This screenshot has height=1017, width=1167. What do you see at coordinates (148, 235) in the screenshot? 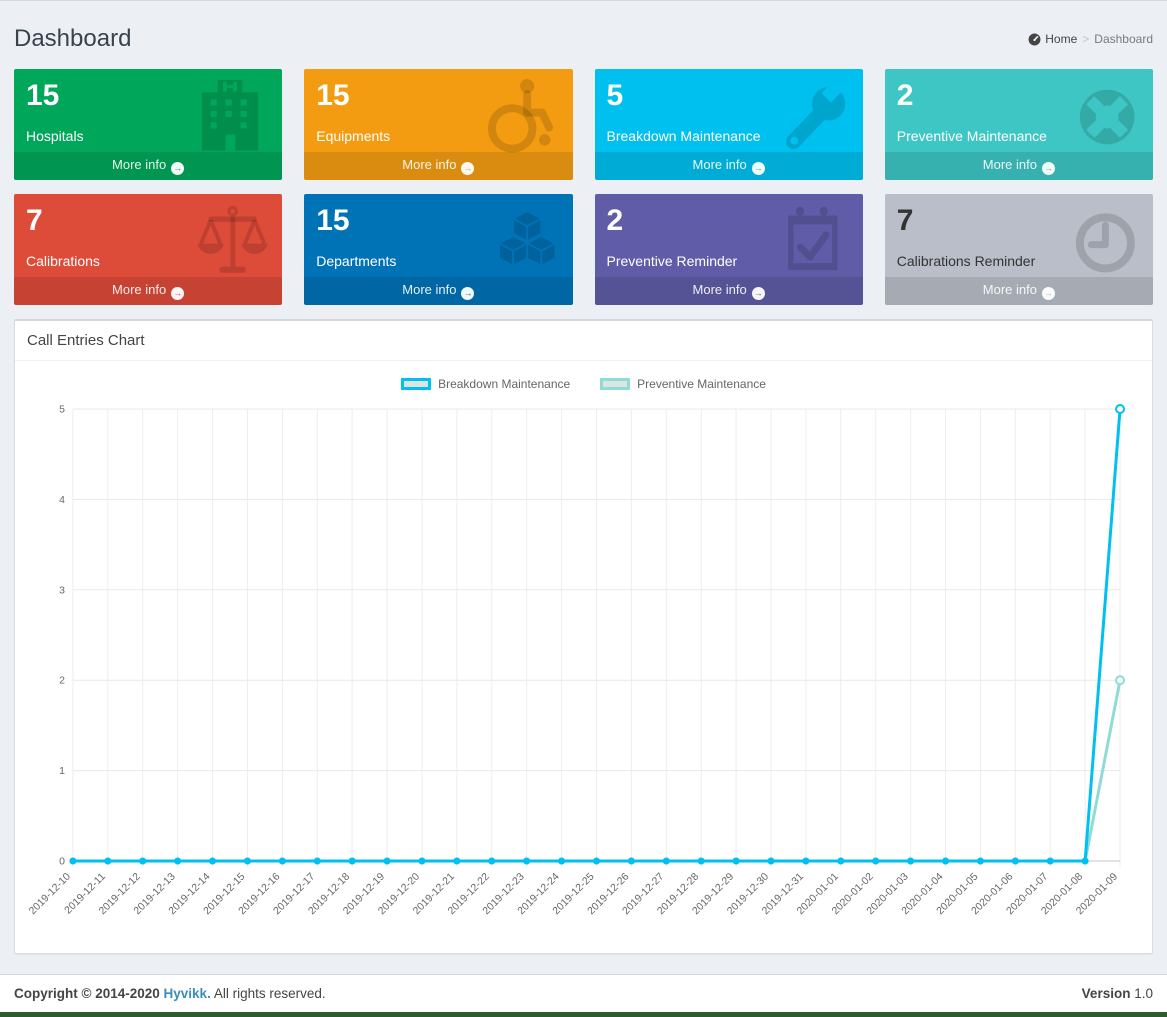
I see `info-box-inner: 7 Calibrations` at bounding box center [148, 235].